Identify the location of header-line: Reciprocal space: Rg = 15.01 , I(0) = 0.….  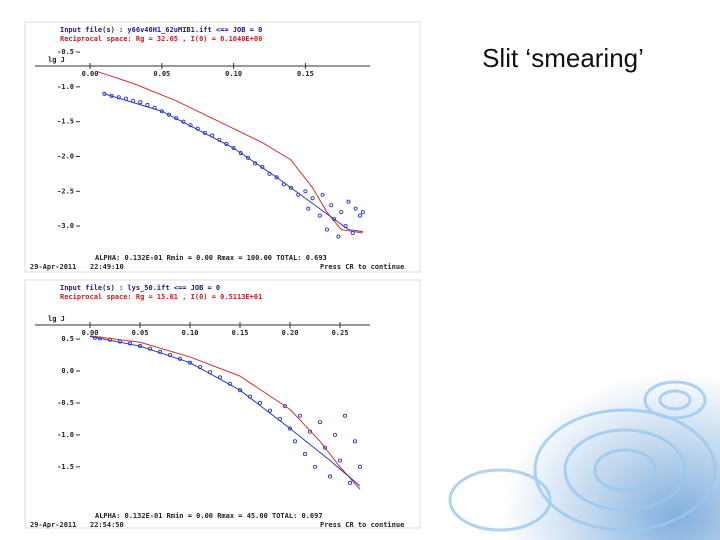
(161, 297).